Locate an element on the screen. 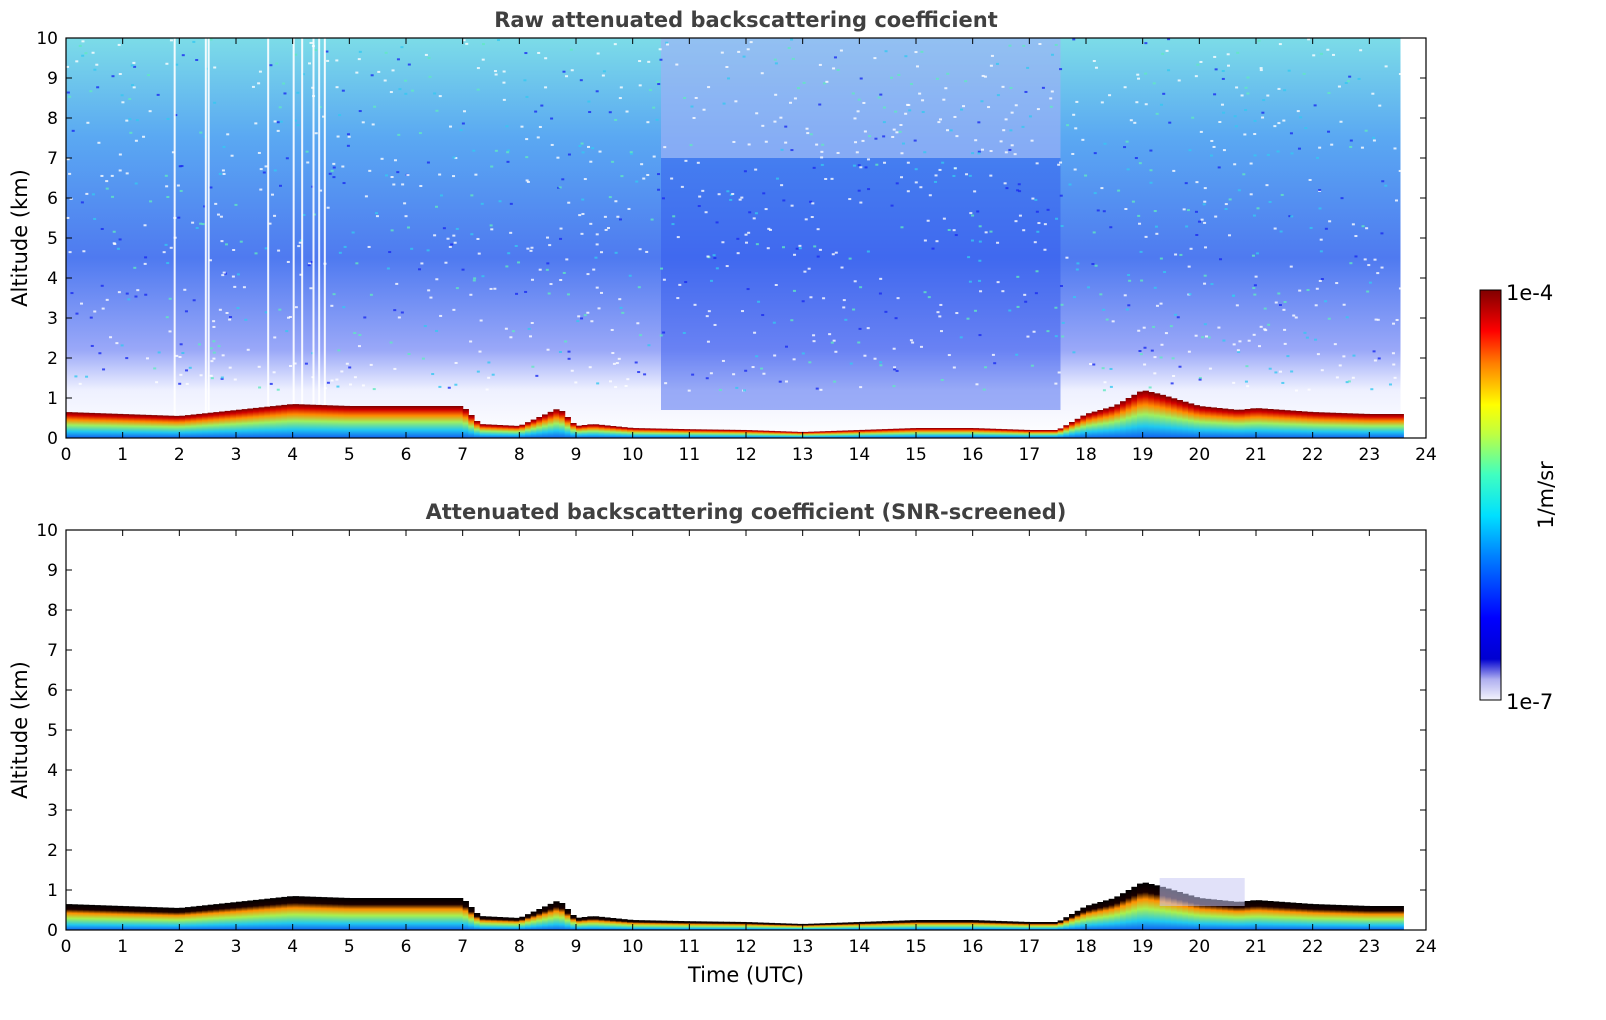 The width and height of the screenshot is (1606, 1020). colorbar-unit-label: 1/m/sr is located at coordinates (1546, 495).